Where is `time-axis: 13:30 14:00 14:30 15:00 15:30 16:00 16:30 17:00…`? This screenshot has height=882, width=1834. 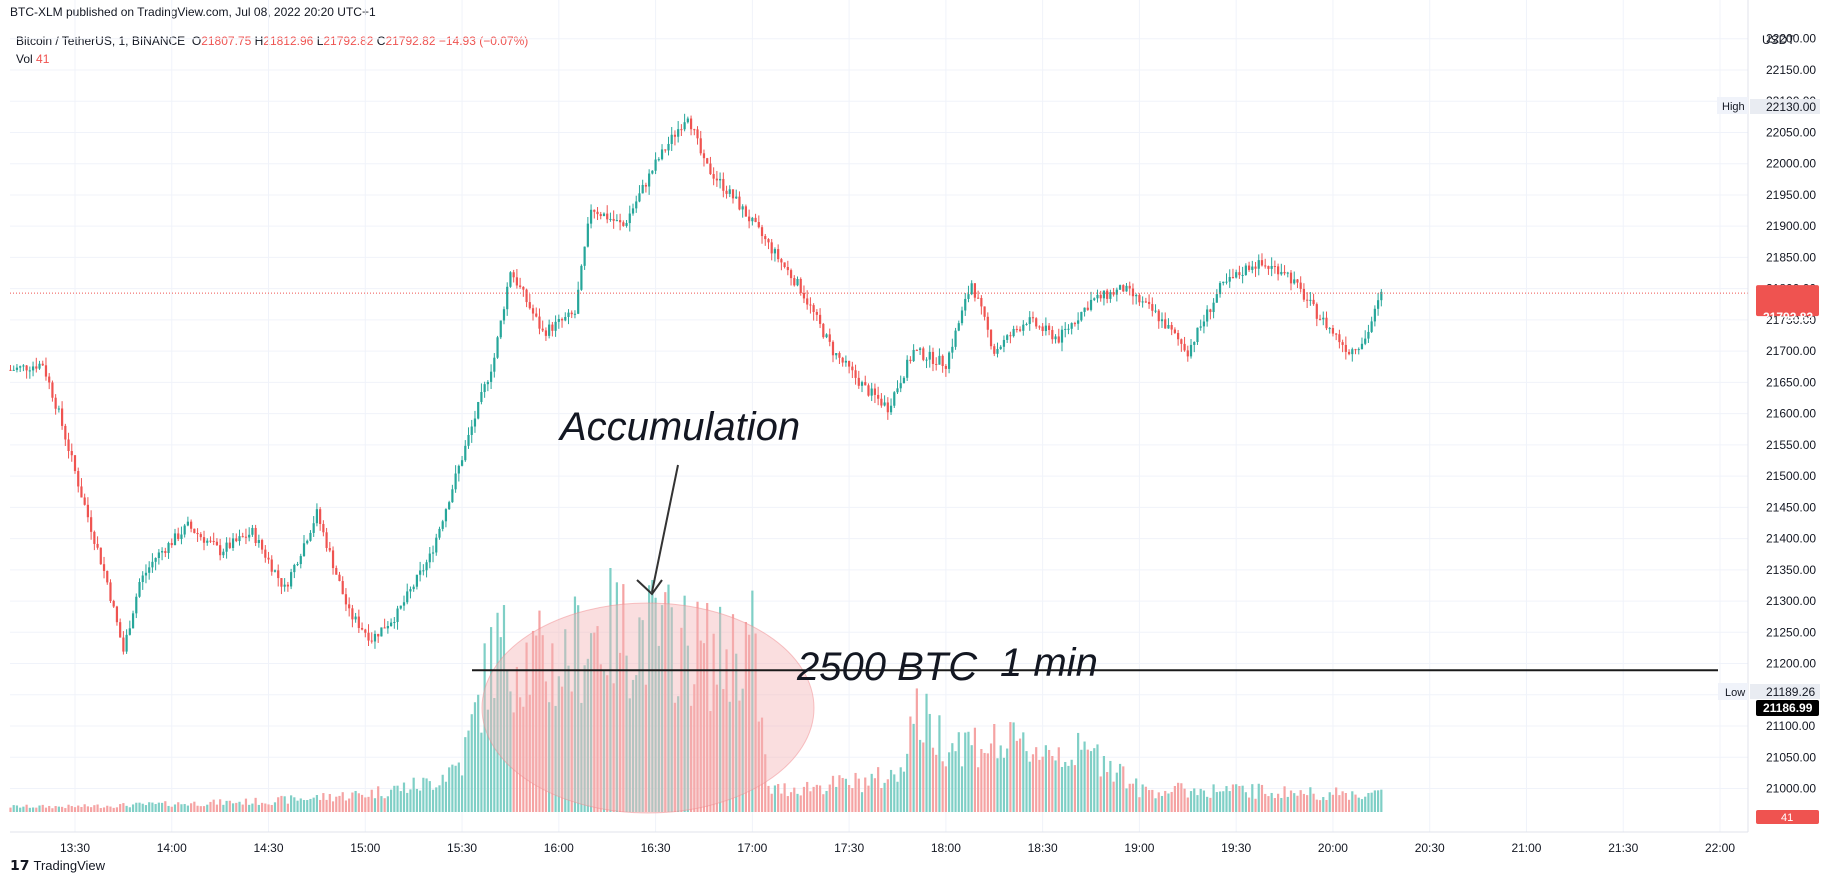
time-axis: 13:30 14:00 14:30 15:00 15:30 16:00 16:30 17:00… is located at coordinates (897, 848).